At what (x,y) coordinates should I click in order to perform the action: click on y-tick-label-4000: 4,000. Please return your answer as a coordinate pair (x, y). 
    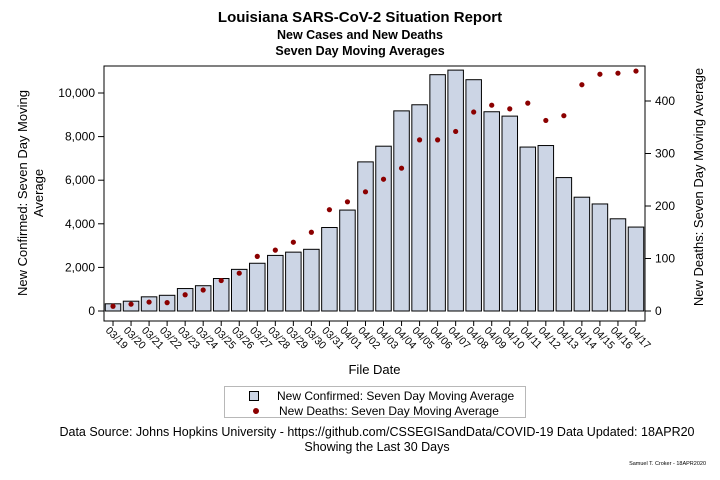
    Looking at the image, I should click on (80, 224).